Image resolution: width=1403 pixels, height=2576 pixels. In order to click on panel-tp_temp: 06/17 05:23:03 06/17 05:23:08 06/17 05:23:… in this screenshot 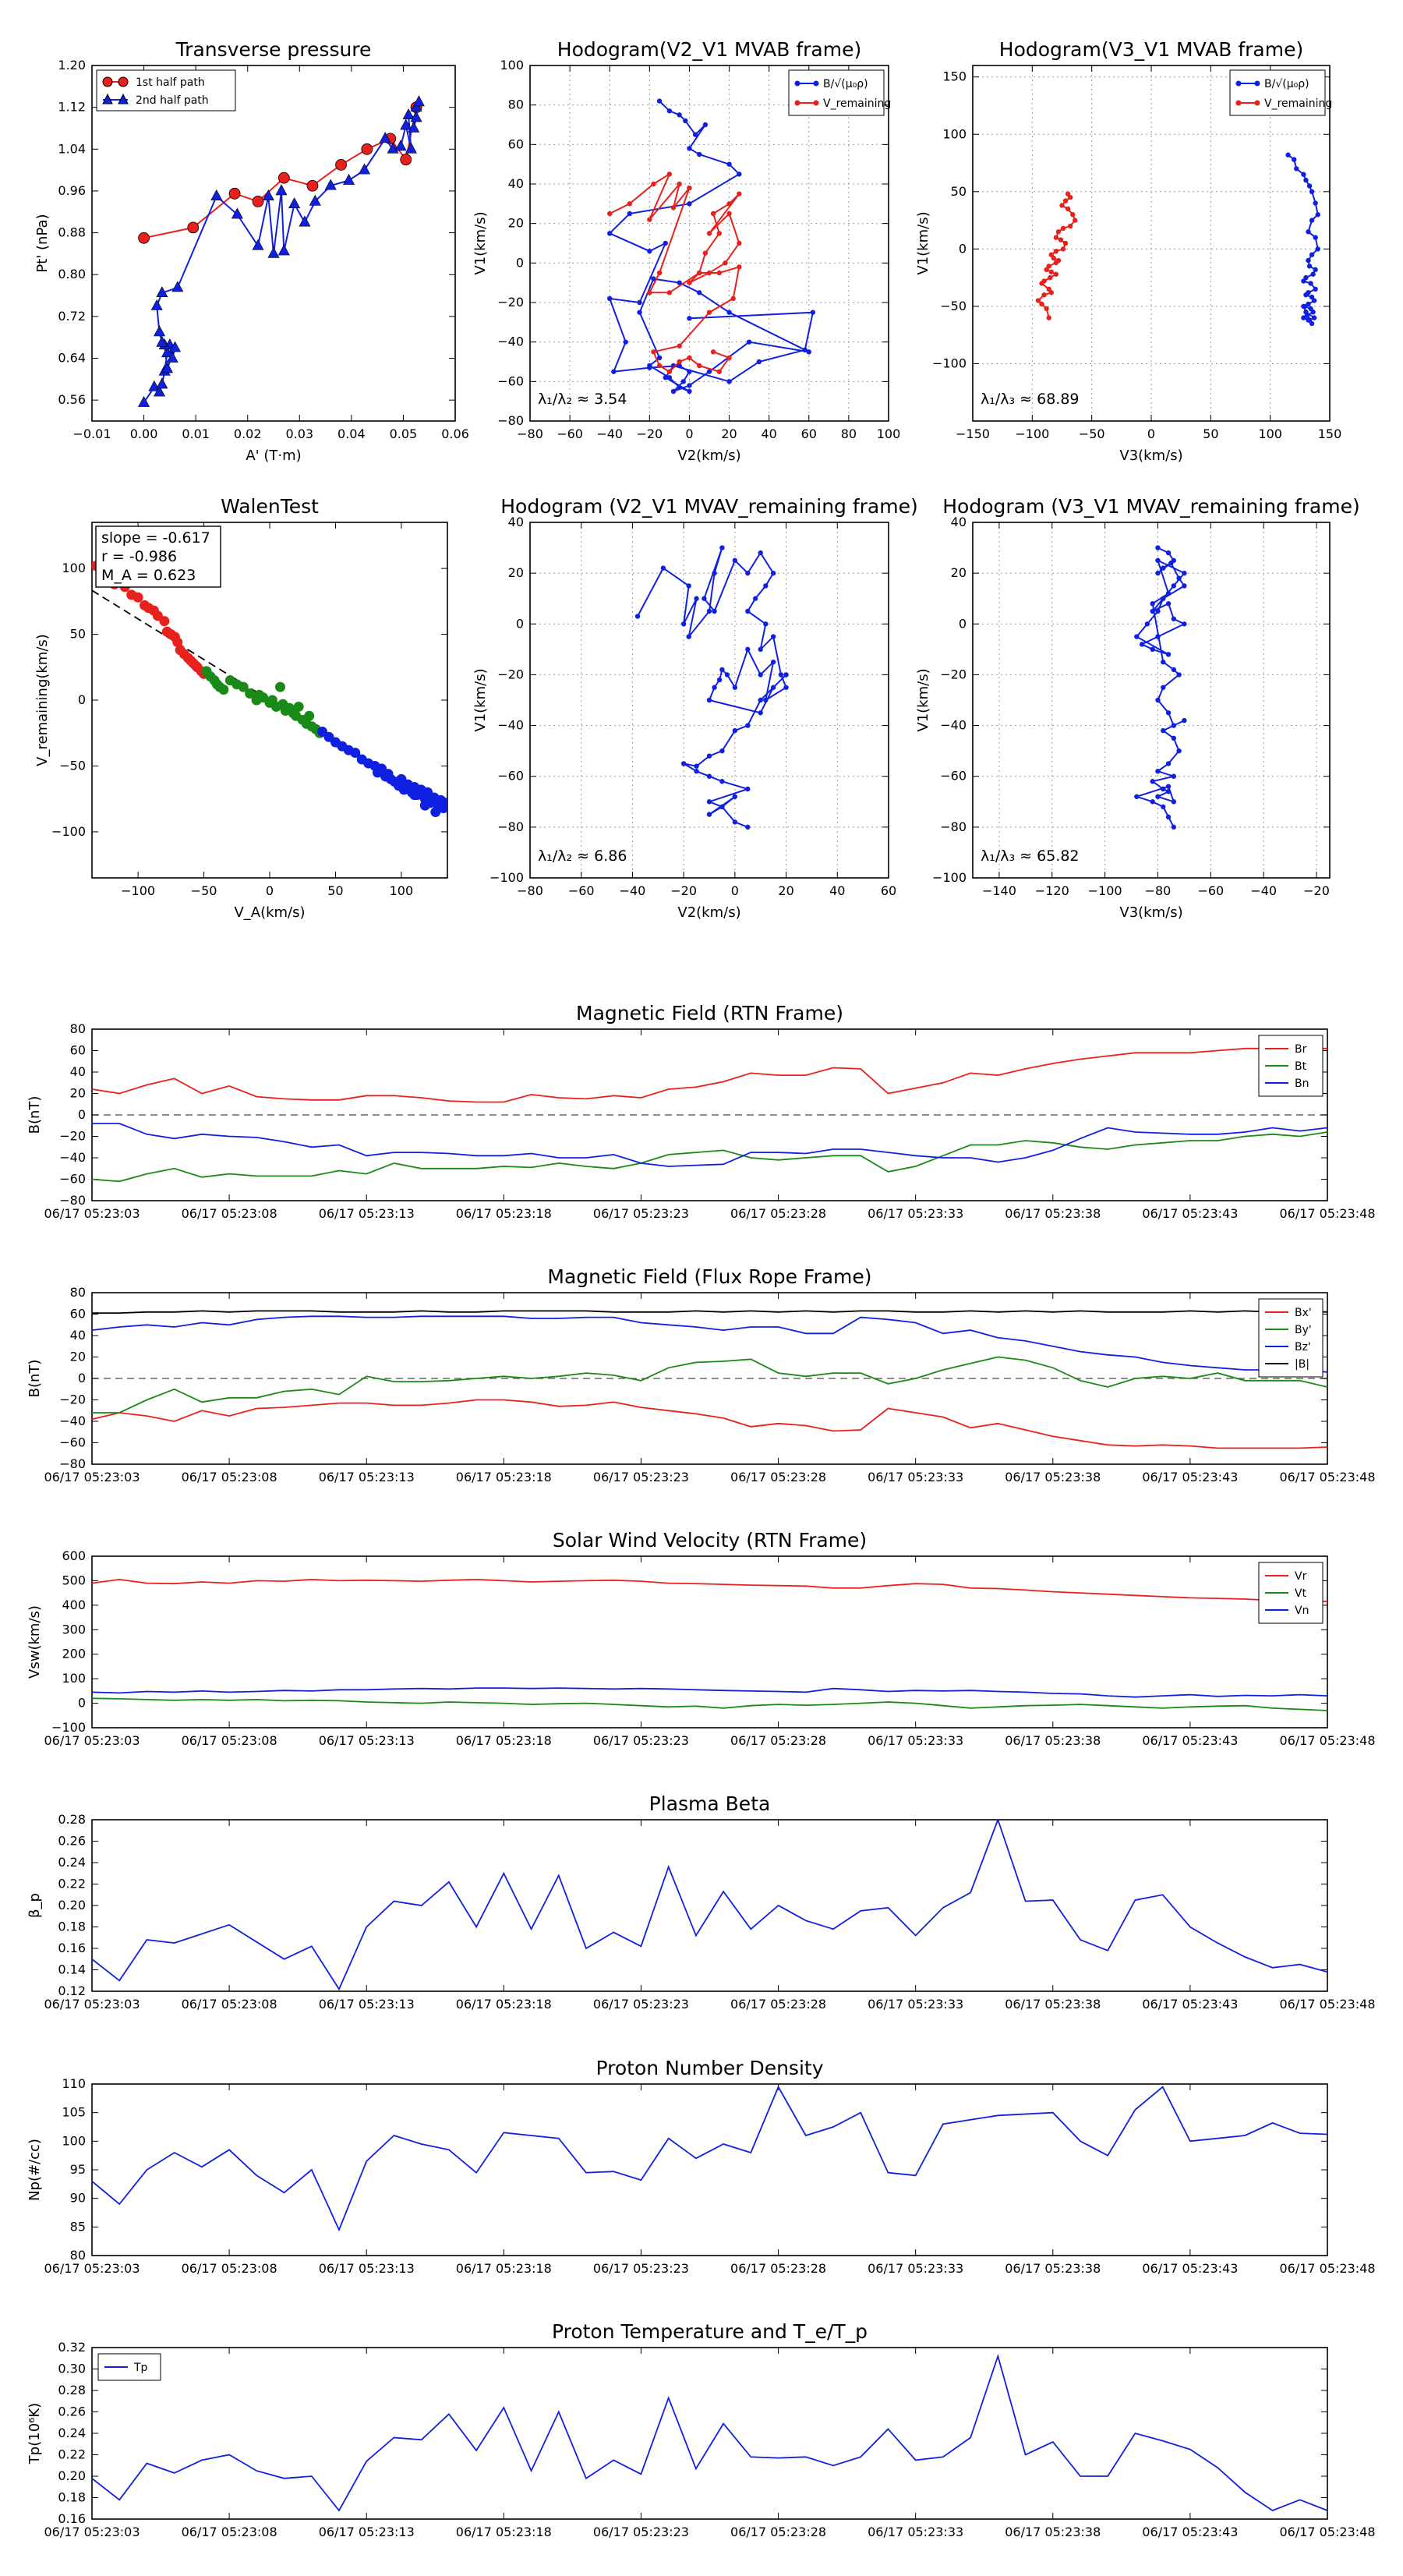, I will do `click(701, 2429)`.